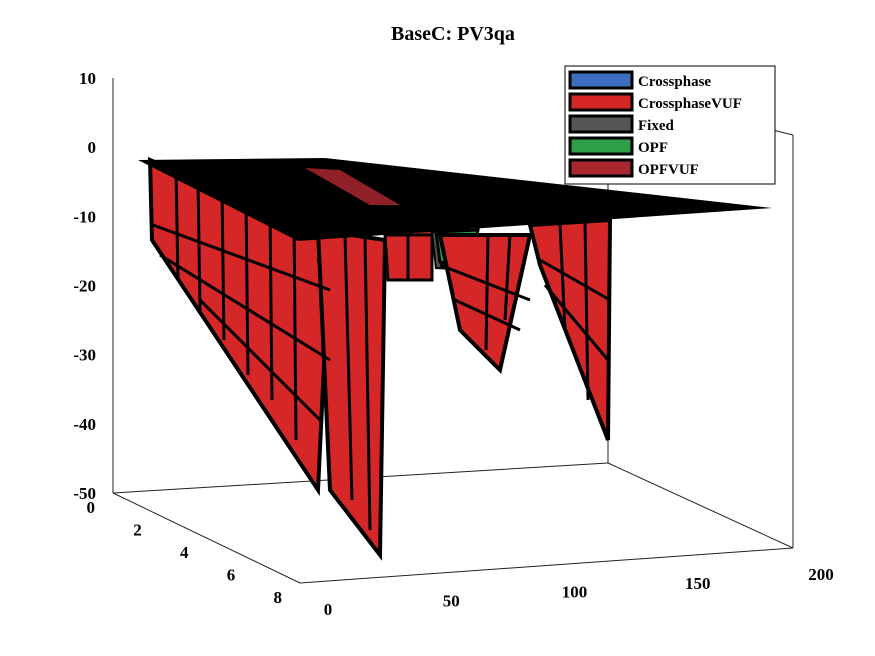  What do you see at coordinates (87, 78) in the screenshot?
I see `z-tick-label: 10` at bounding box center [87, 78].